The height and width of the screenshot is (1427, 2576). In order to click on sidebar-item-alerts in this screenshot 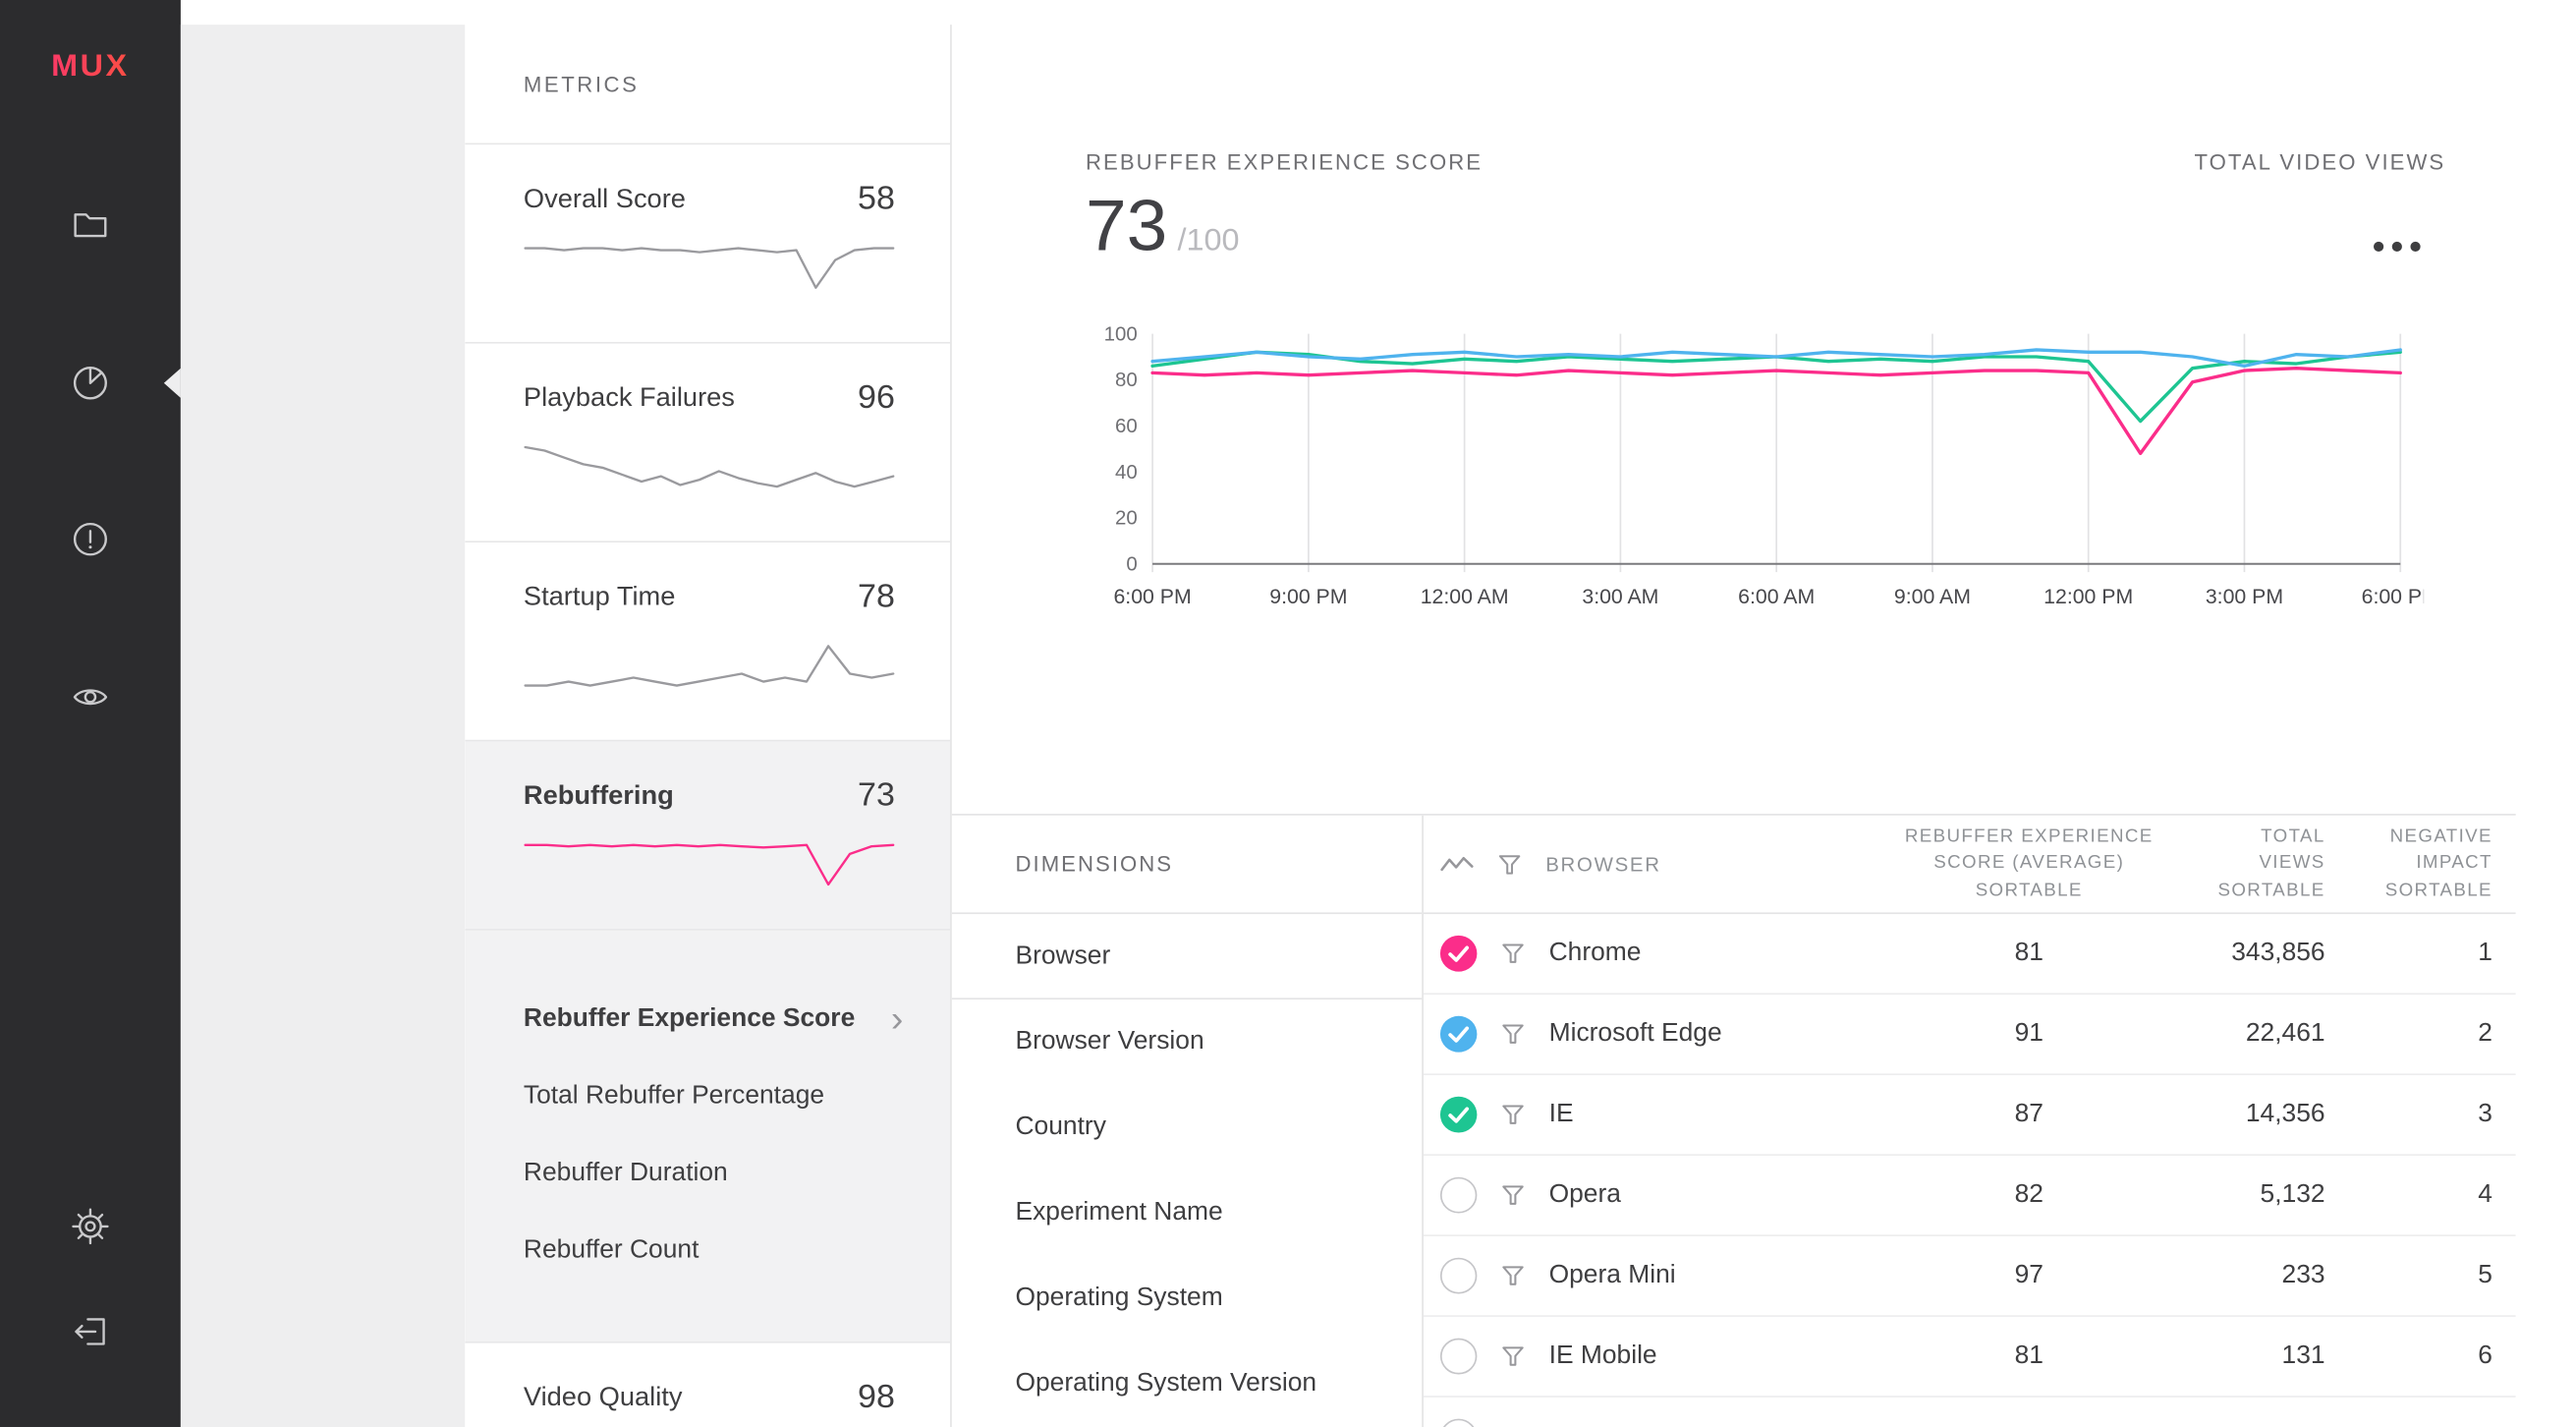, I will do `click(90, 539)`.